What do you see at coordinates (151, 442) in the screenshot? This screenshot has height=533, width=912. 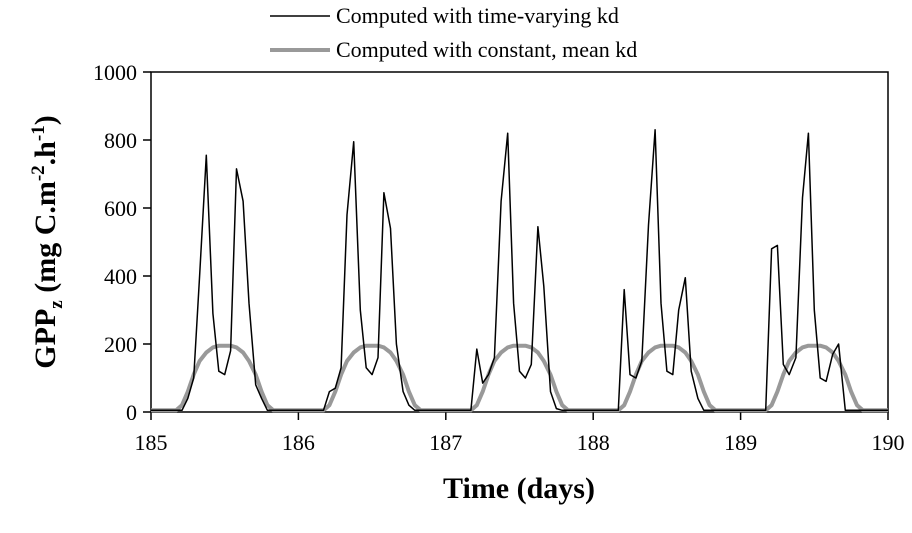 I see `x-tick-label: 185` at bounding box center [151, 442].